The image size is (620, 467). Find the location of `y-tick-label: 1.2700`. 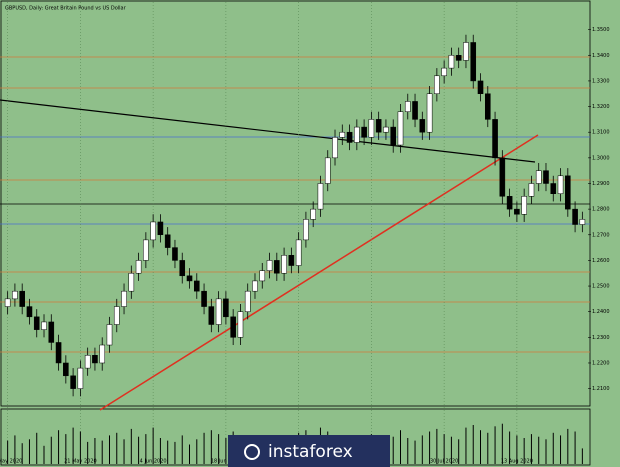

y-tick-label: 1.2700 is located at coordinates (601, 235).